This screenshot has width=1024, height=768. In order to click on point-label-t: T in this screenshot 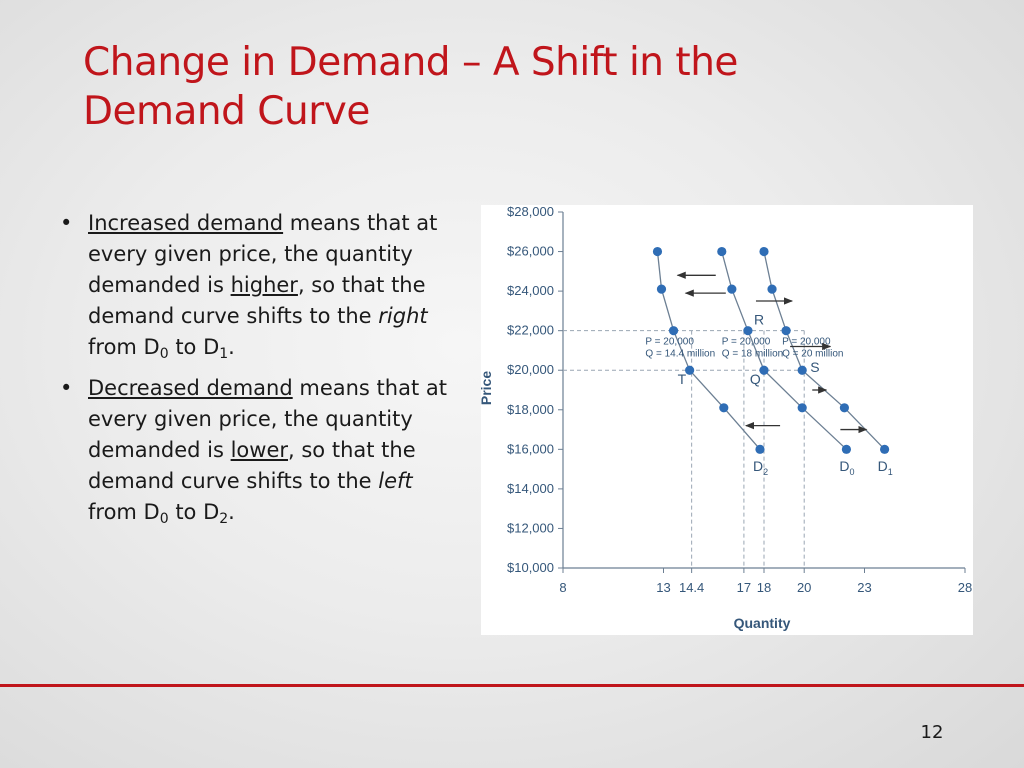, I will do `click(682, 379)`.